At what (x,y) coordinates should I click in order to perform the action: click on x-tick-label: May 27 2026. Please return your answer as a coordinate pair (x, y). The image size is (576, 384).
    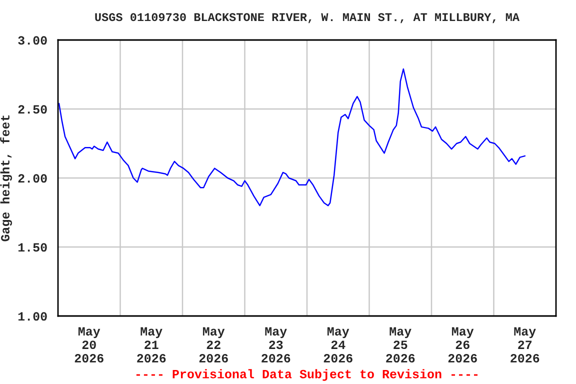
    Looking at the image, I should click on (525, 345).